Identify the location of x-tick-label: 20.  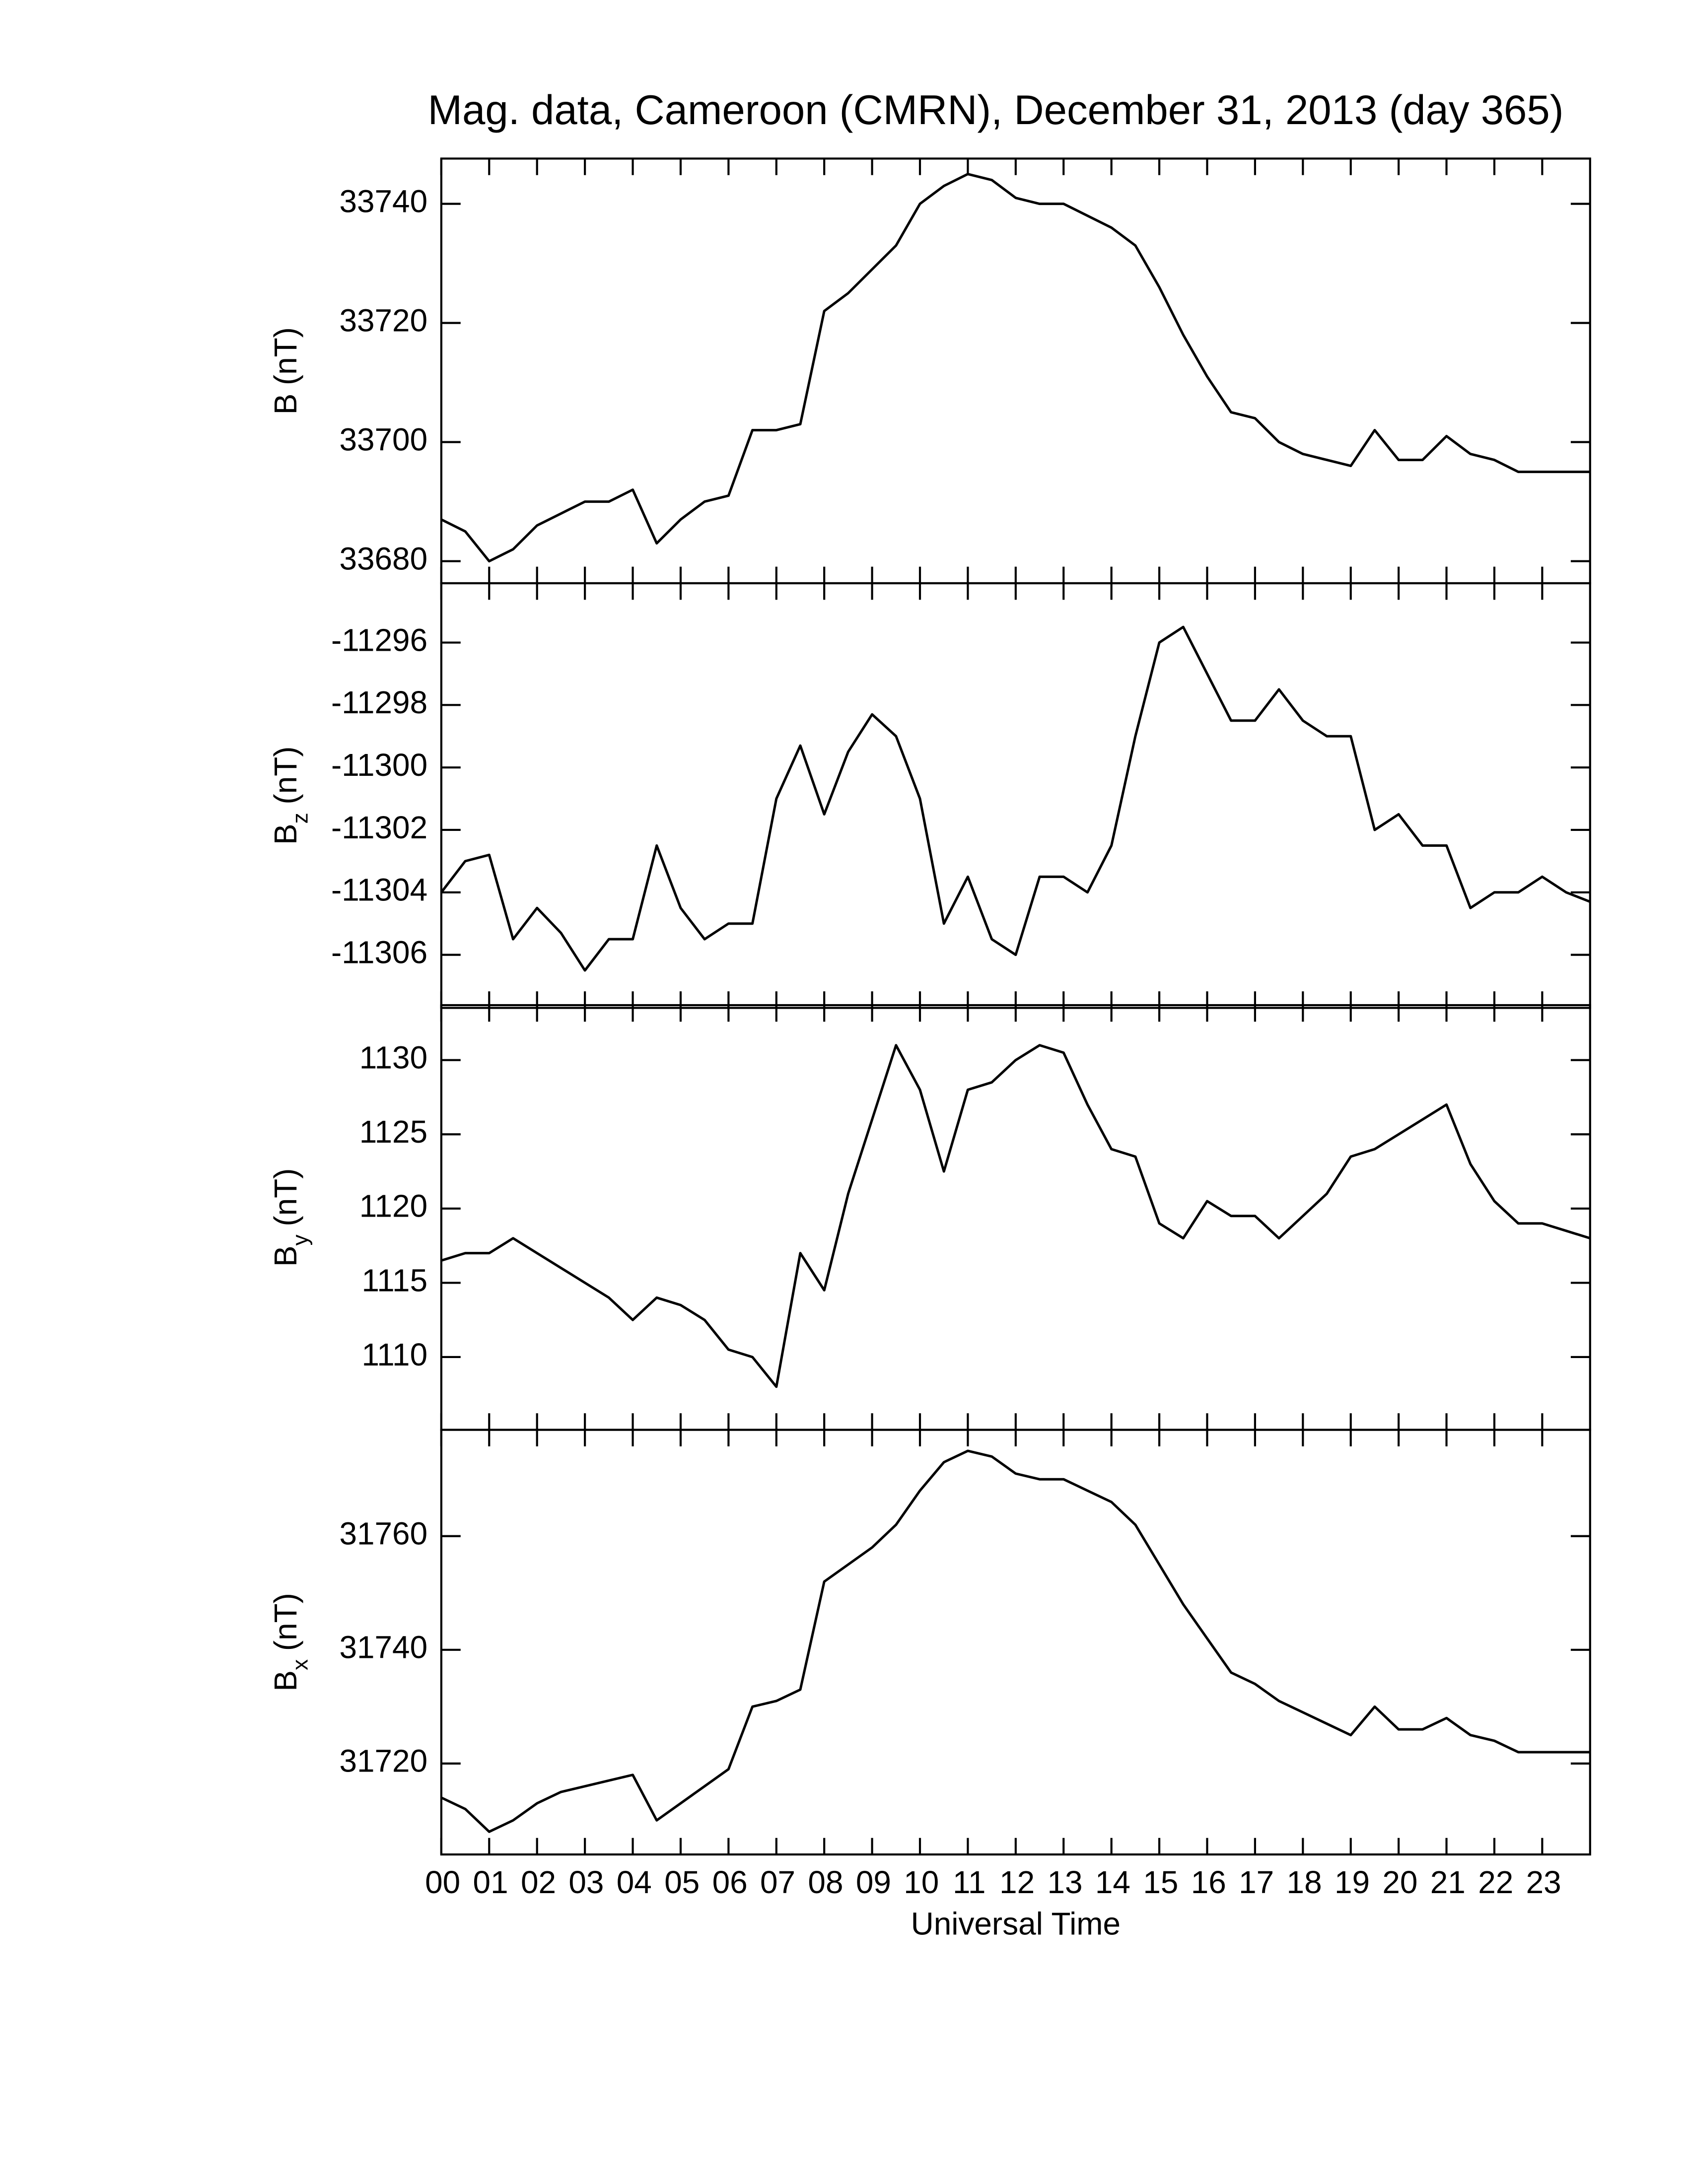
(1399, 1882).